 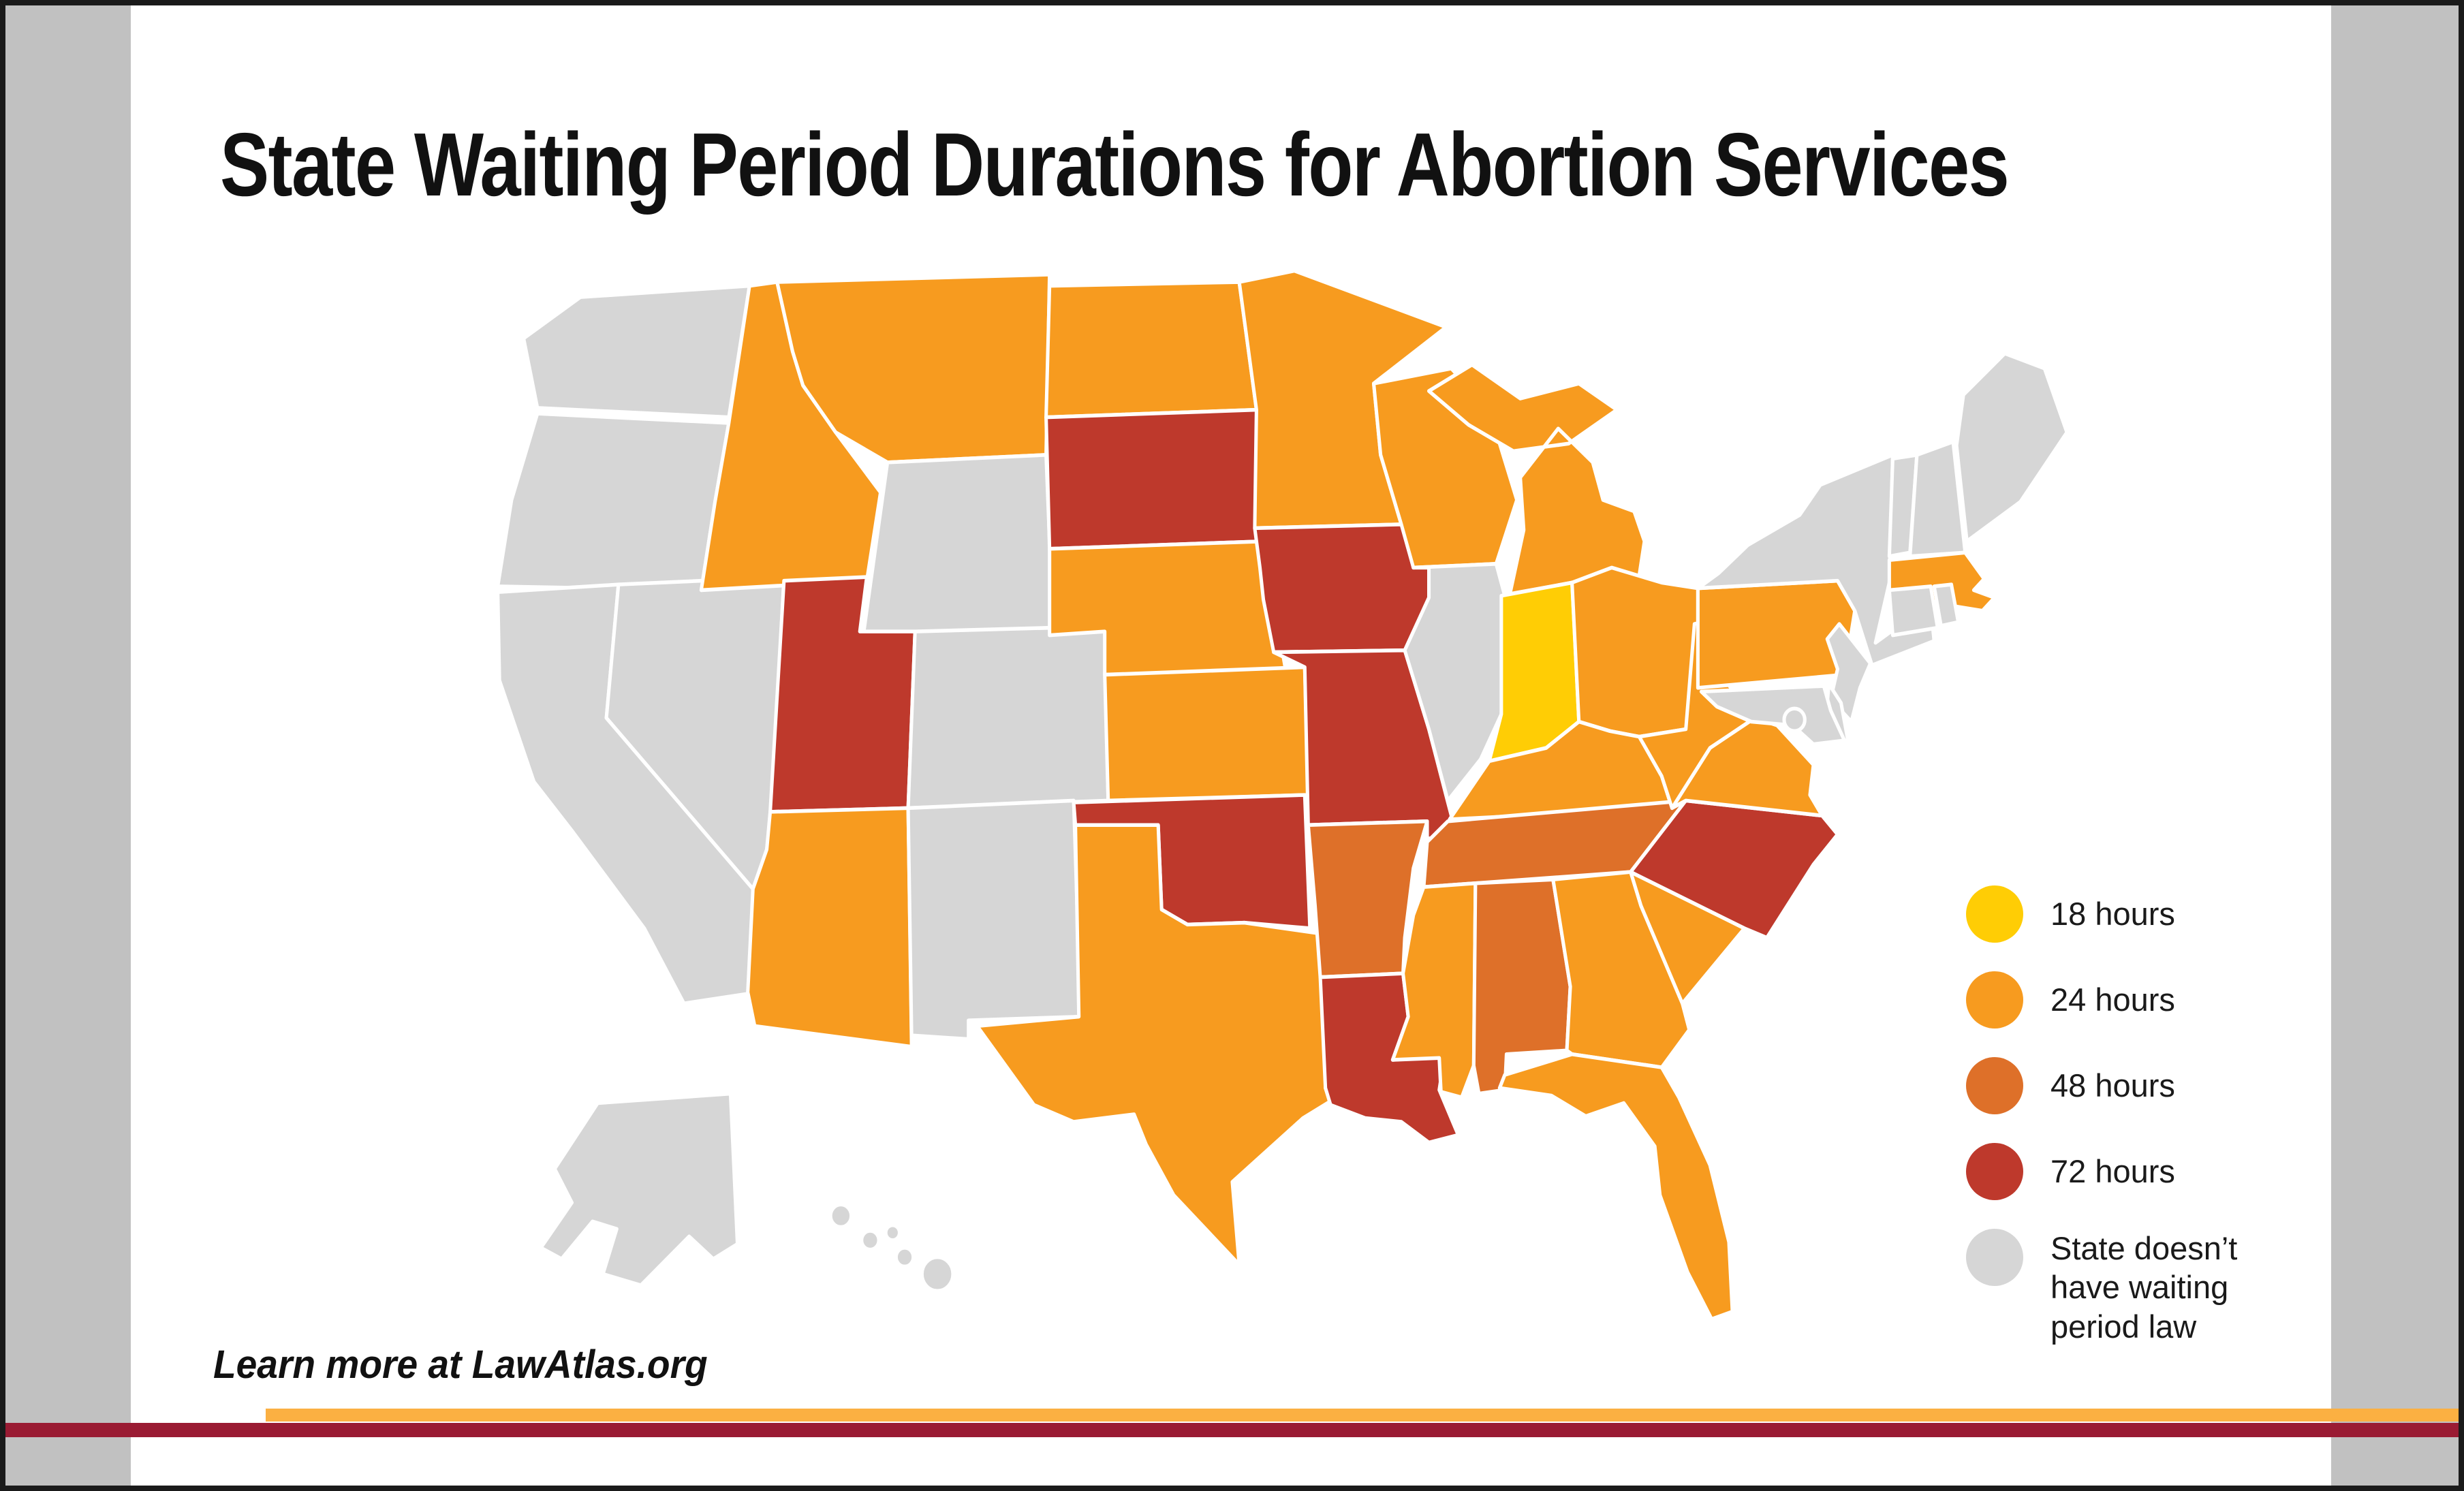 I want to click on state-wyoming, so click(x=958, y=545).